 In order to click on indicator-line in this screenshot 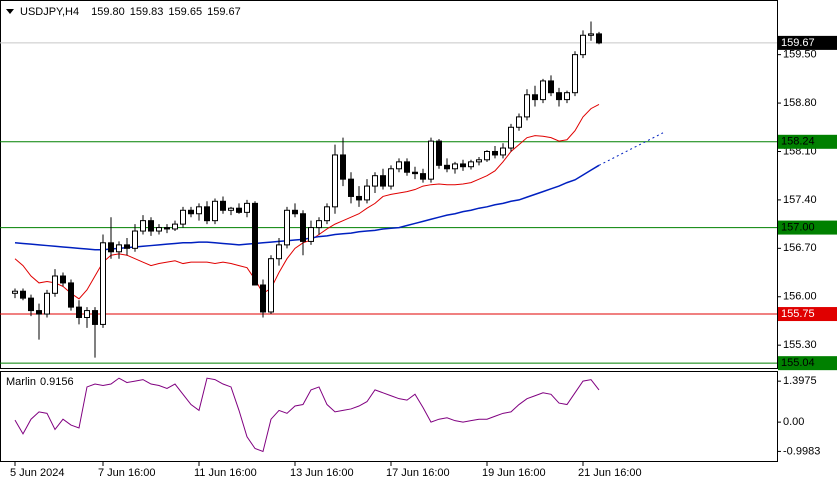, I will do `click(307, 415)`.